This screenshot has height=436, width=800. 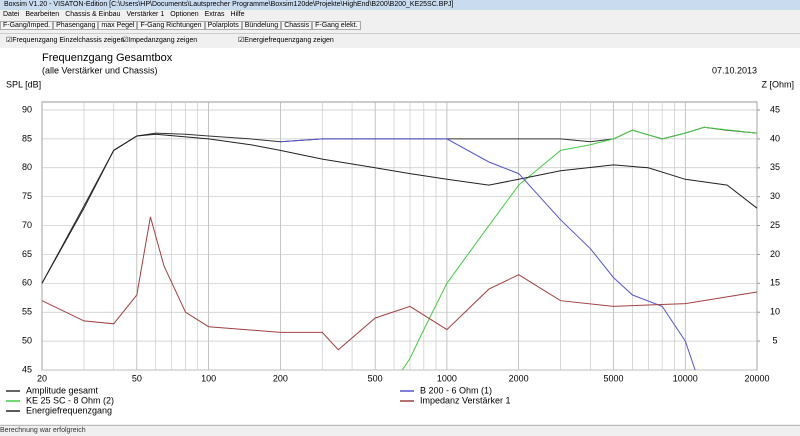 I want to click on legend-label: Energiefrequenzgang, so click(x=69, y=410).